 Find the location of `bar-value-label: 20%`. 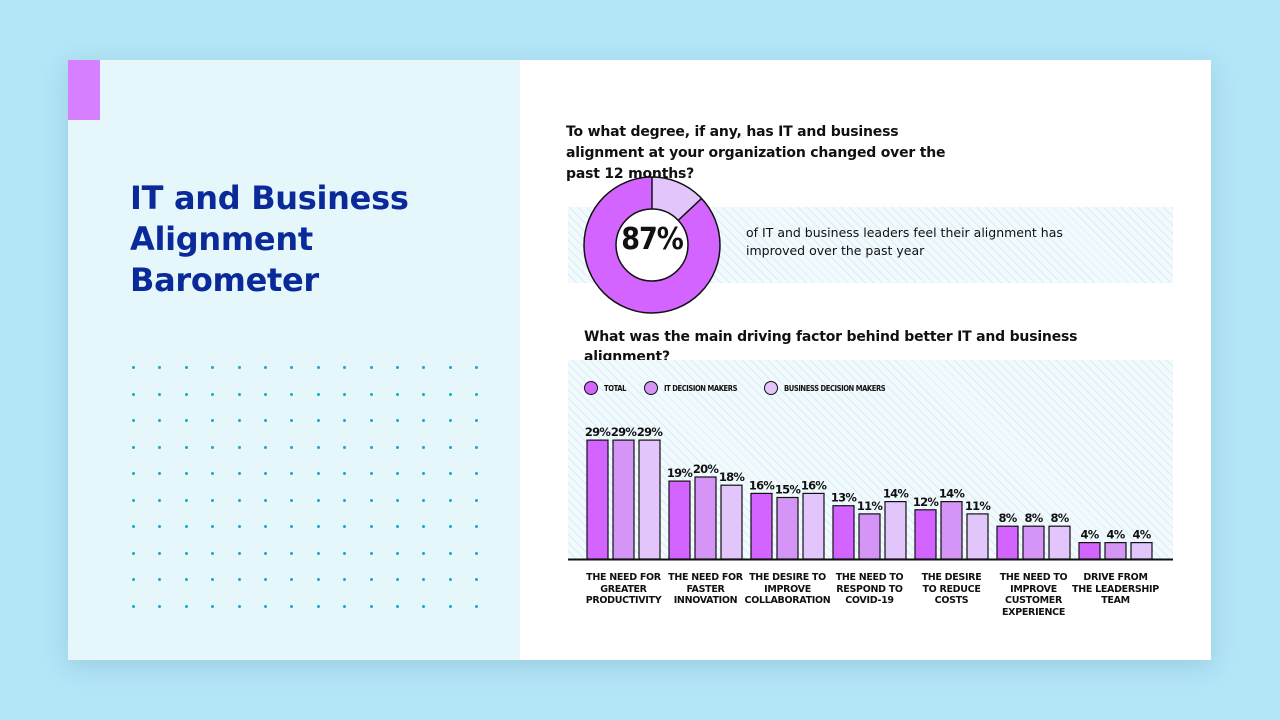

bar-value-label: 20% is located at coordinates (706, 469).